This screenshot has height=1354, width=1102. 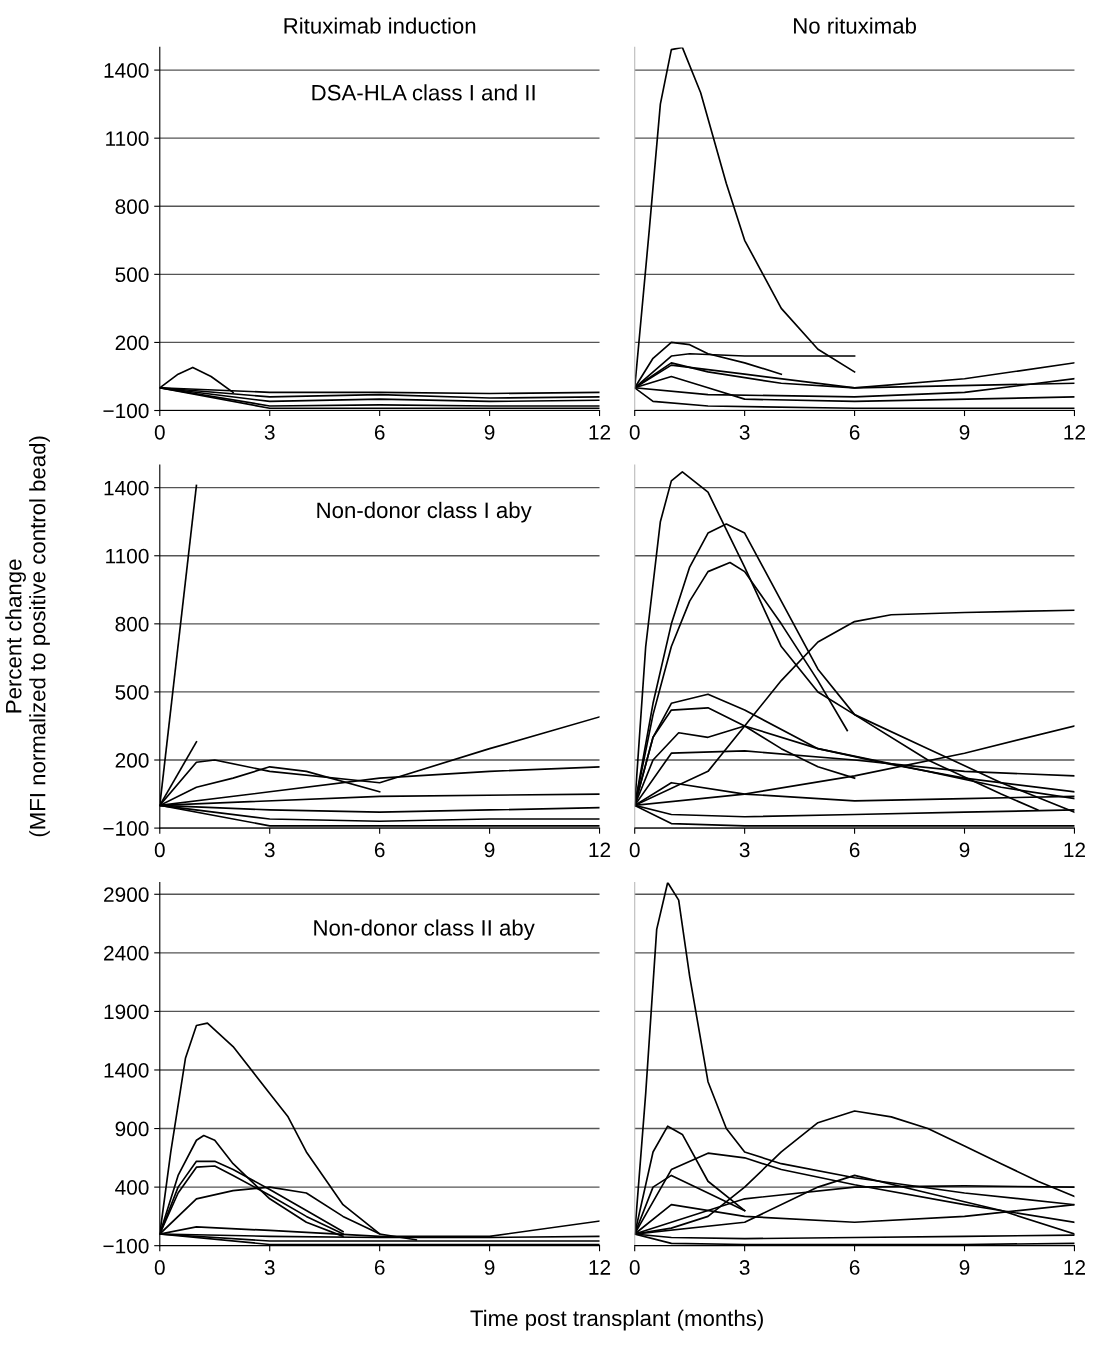 I want to click on chart-title: No rituximab, so click(x=855, y=25).